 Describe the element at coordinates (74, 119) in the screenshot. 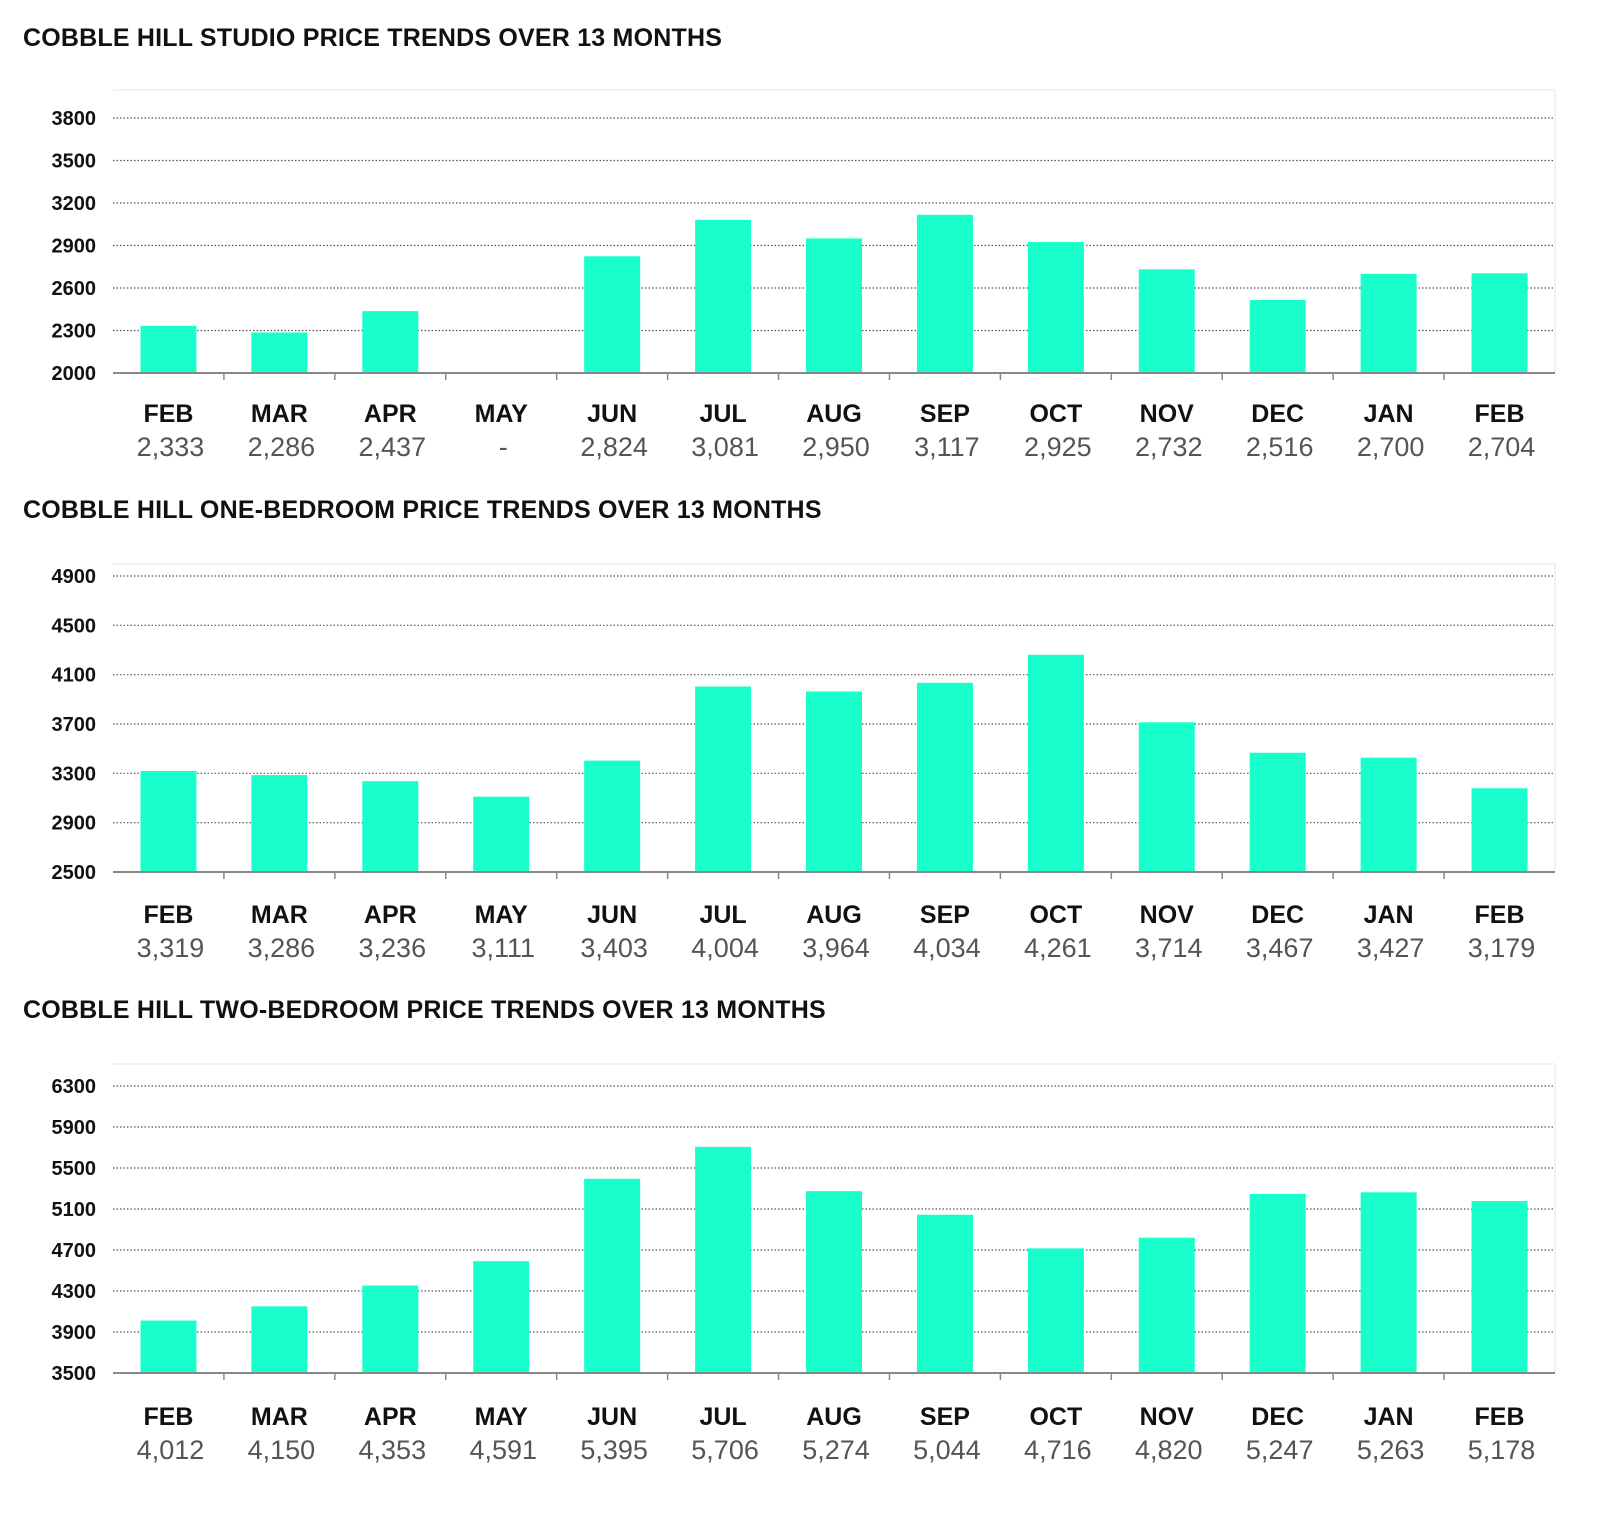

I see `y-tick-label: 3800` at that location.